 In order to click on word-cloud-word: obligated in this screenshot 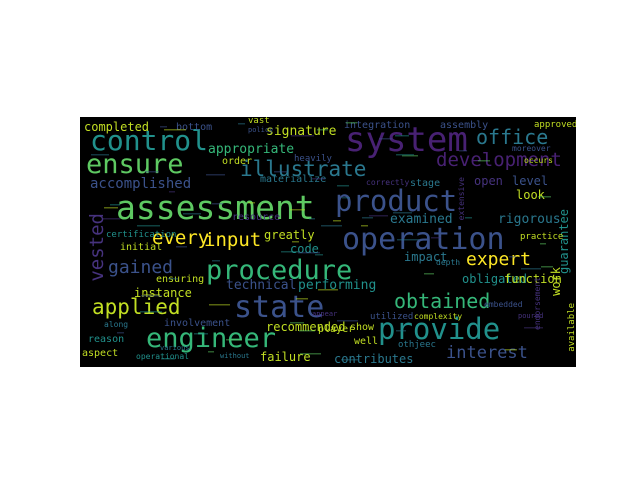, I will do `click(495, 279)`.